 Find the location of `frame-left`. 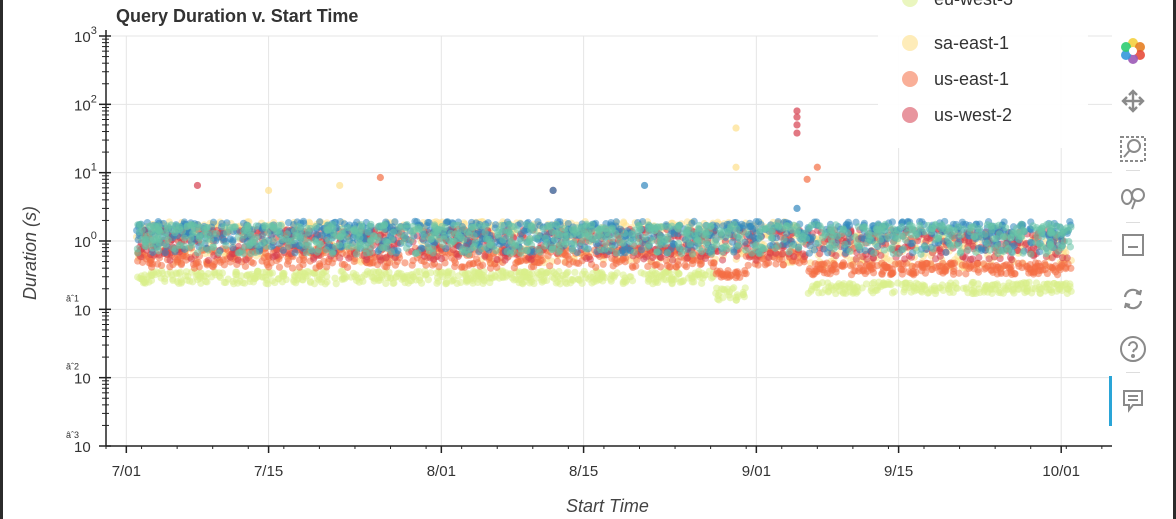

frame-left is located at coordinates (1, 259).